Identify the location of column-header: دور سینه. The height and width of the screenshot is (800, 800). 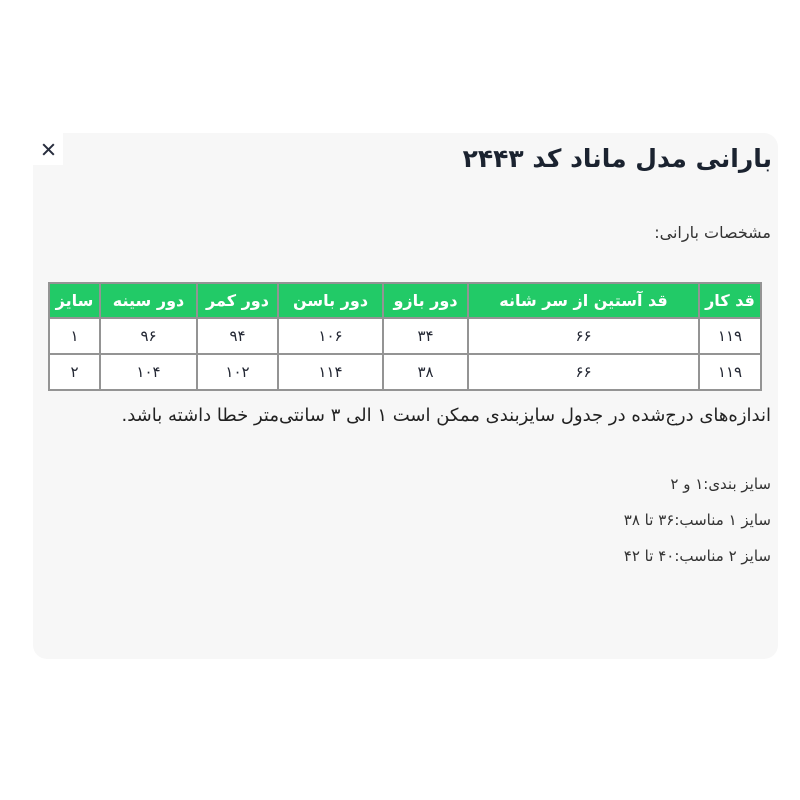
(148, 300).